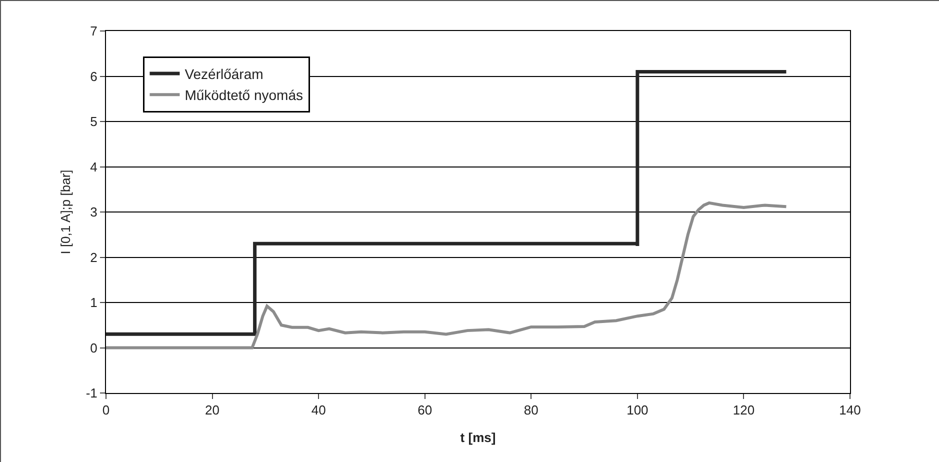 The width and height of the screenshot is (939, 462). What do you see at coordinates (94, 348) in the screenshot?
I see `y-tick-label: 0` at bounding box center [94, 348].